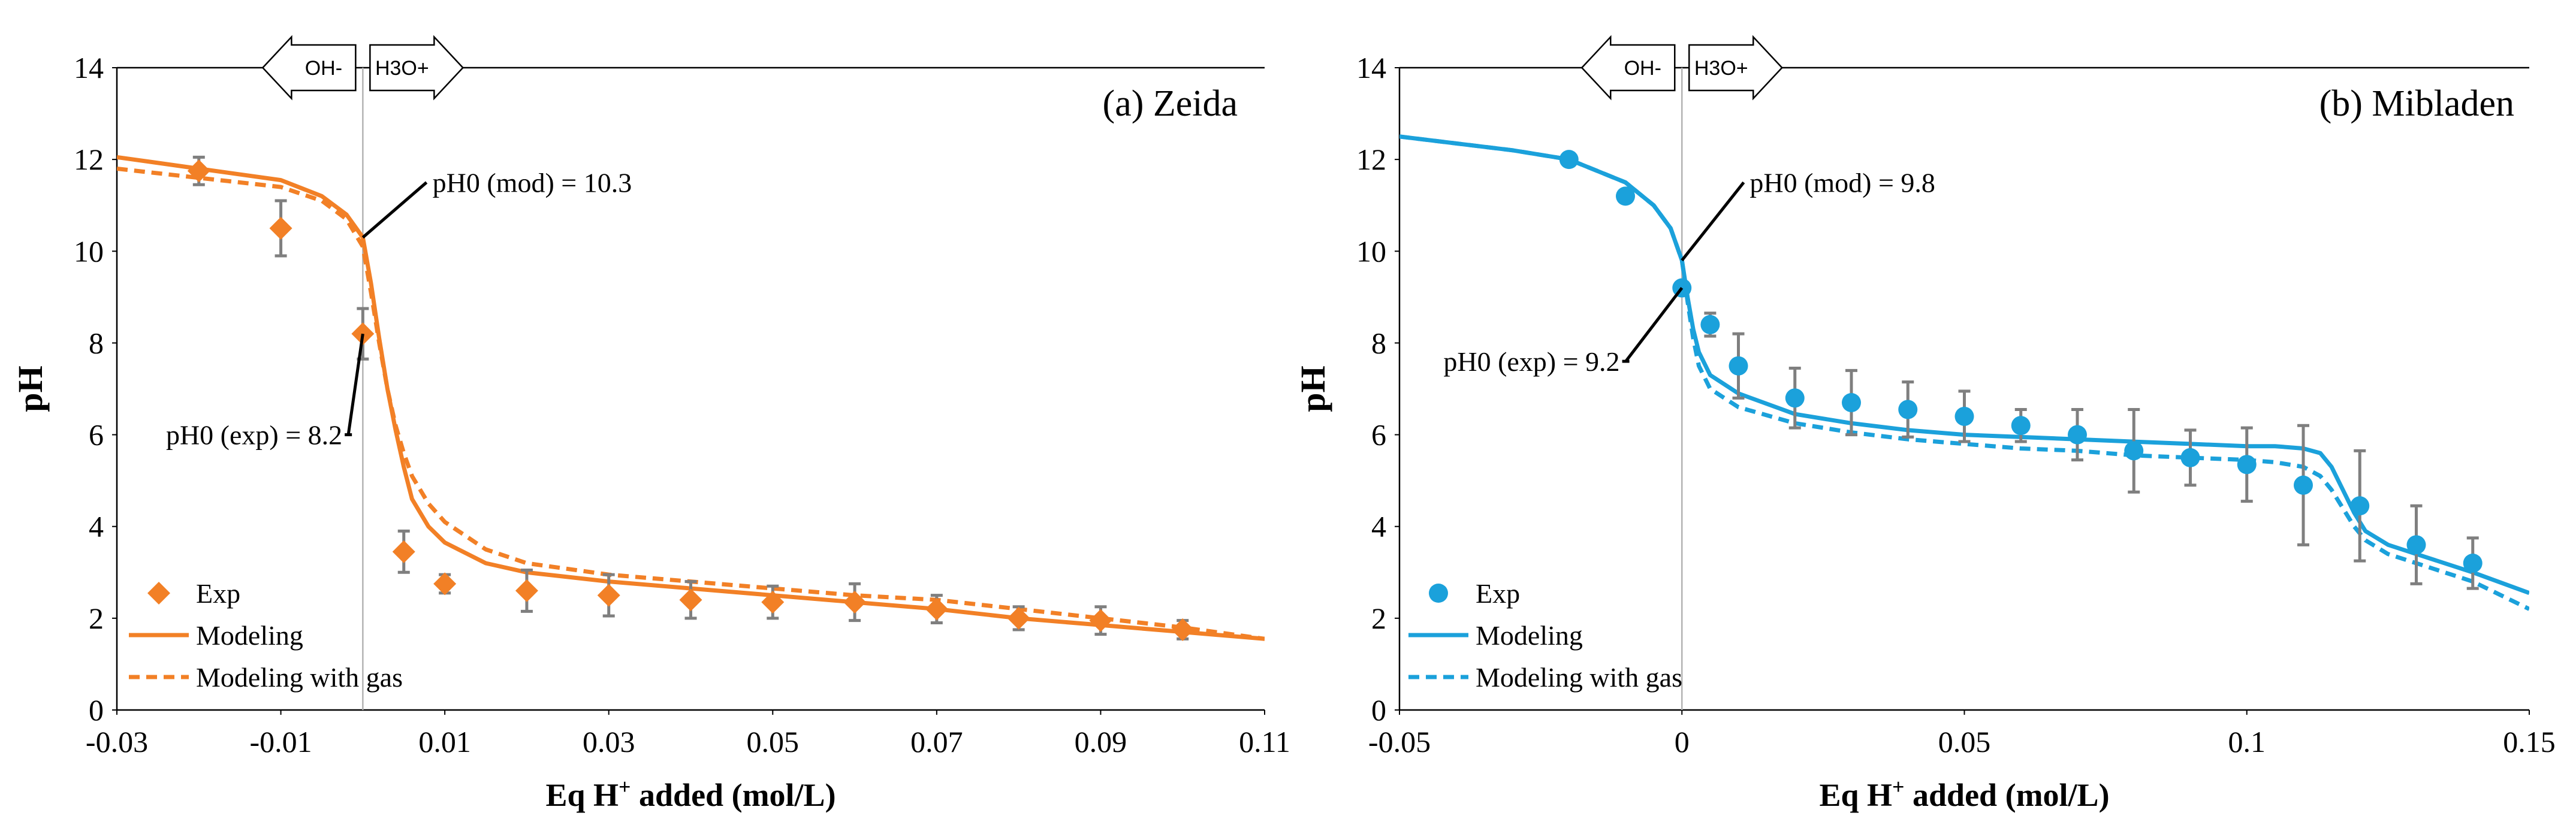 The image size is (2576, 840). What do you see at coordinates (96, 710) in the screenshot?
I see `panel-a-y-tick-label: 0` at bounding box center [96, 710].